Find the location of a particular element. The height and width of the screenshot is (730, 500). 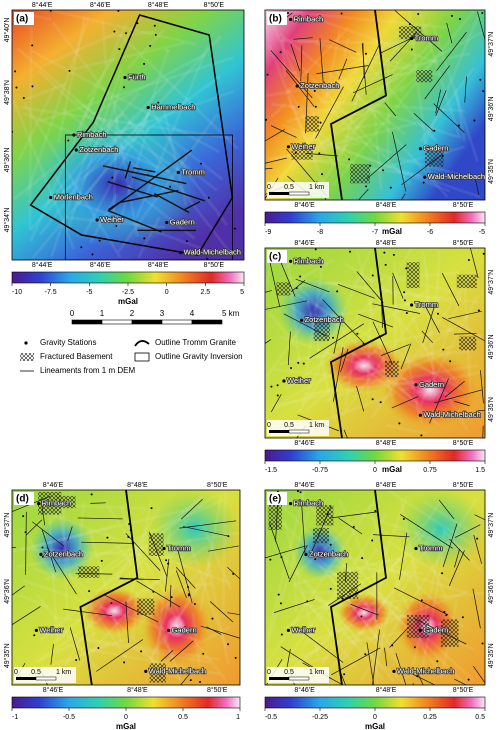

colorbar-tick-label: 0.5 is located at coordinates (183, 717).